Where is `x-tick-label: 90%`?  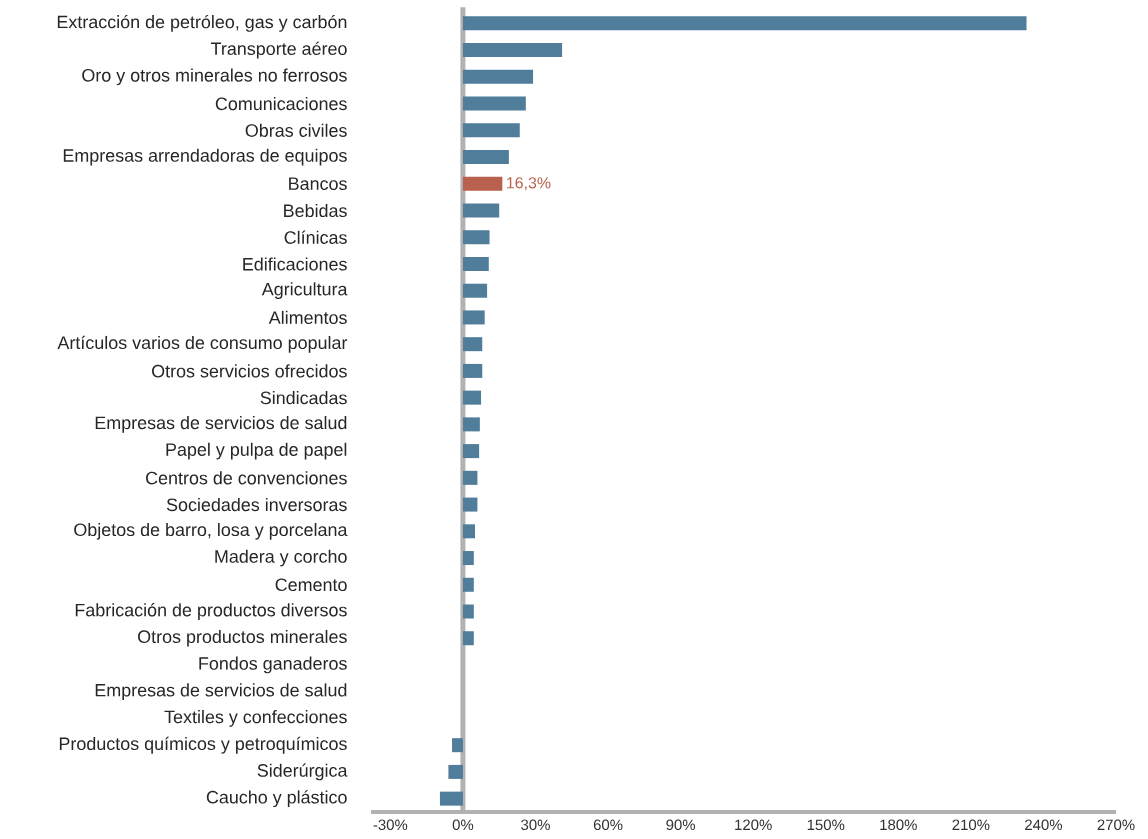
x-tick-label: 90% is located at coordinates (681, 825).